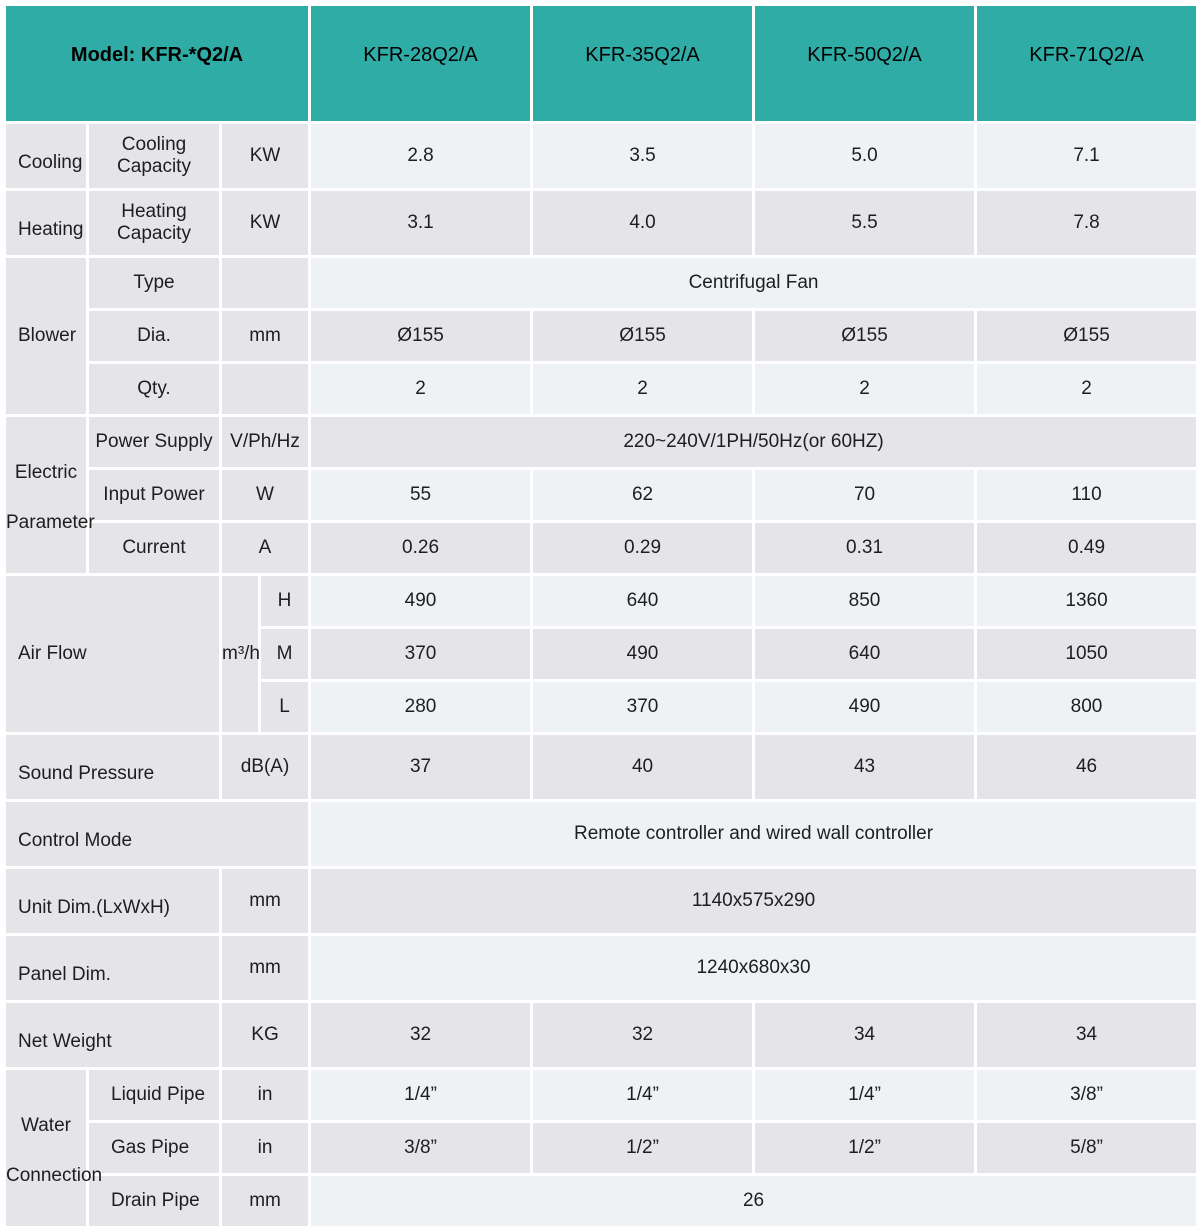 The image size is (1200, 1232). Describe the element at coordinates (46, 336) in the screenshot. I see `blower-label: Blower` at that location.